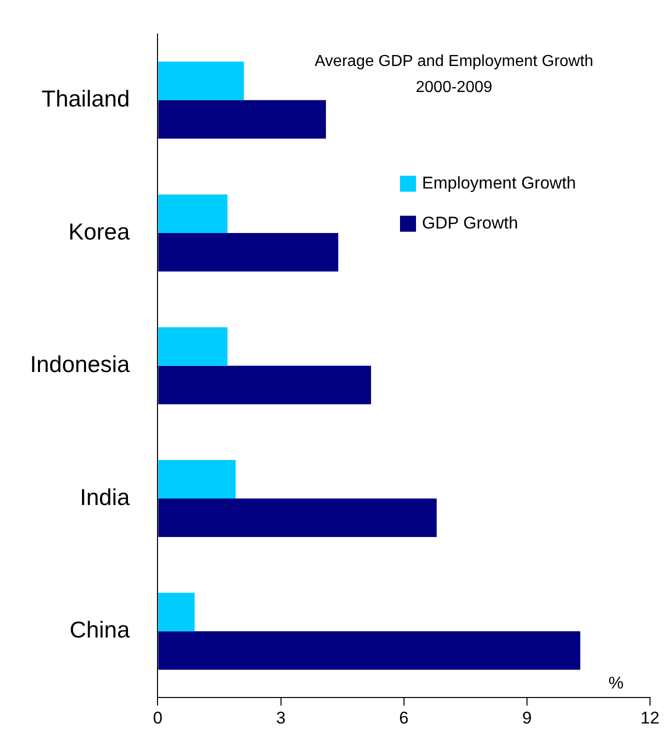 The width and height of the screenshot is (670, 746). I want to click on x-tick-label: 9, so click(527, 718).